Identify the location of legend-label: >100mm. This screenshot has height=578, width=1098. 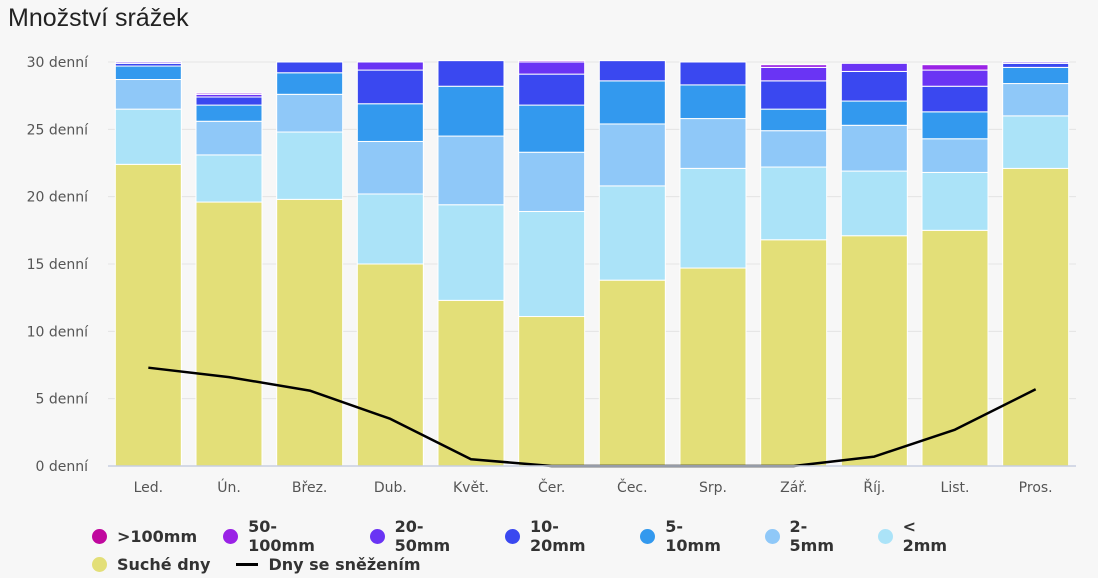
(157, 536).